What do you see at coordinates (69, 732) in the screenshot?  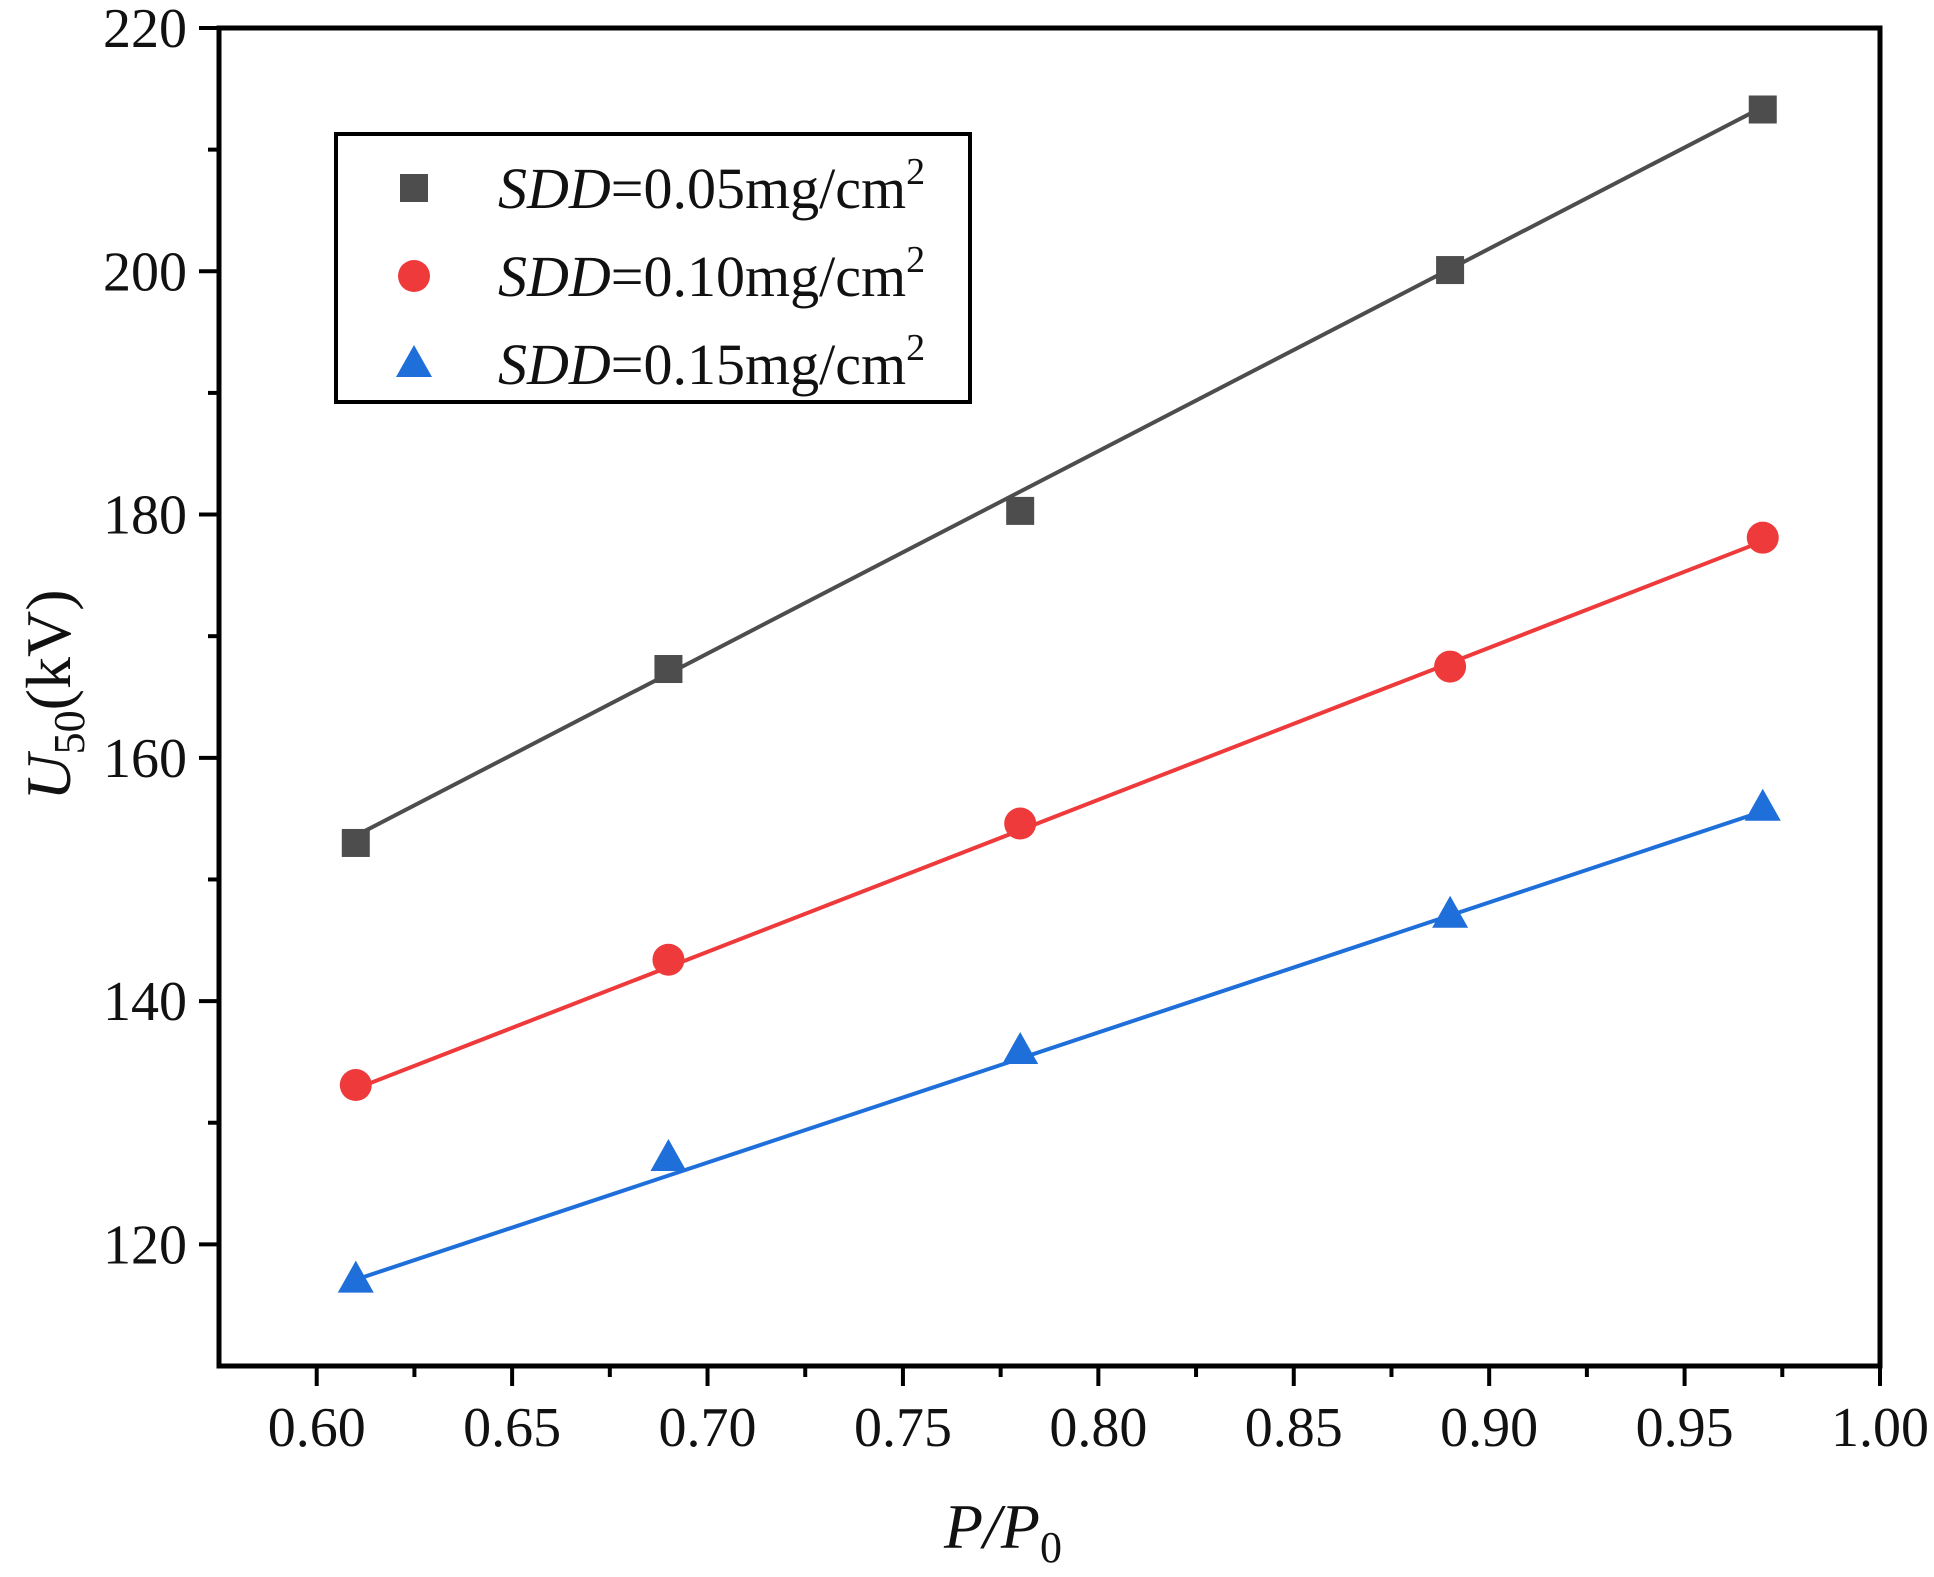 I see `y-axis-title-sub: 50` at bounding box center [69, 732].